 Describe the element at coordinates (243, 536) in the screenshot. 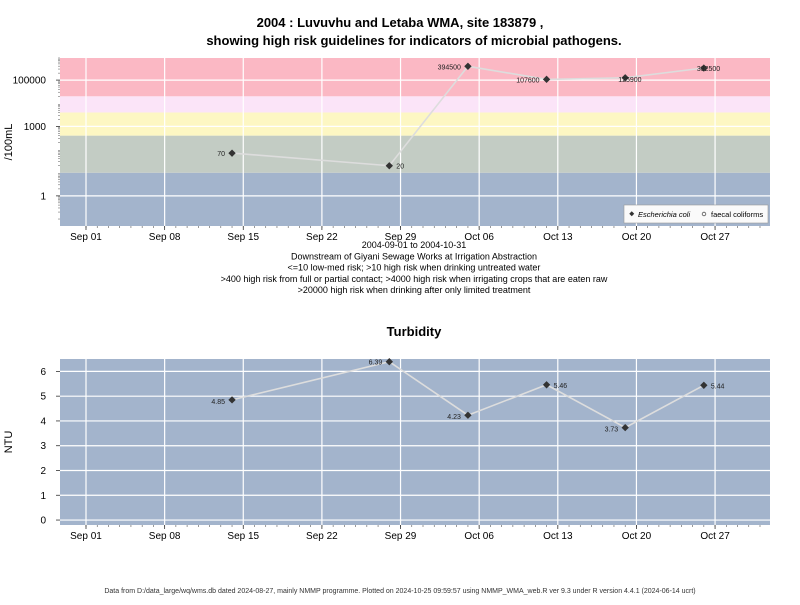

I see `chart2-x-tick-label: Sep 15` at that location.